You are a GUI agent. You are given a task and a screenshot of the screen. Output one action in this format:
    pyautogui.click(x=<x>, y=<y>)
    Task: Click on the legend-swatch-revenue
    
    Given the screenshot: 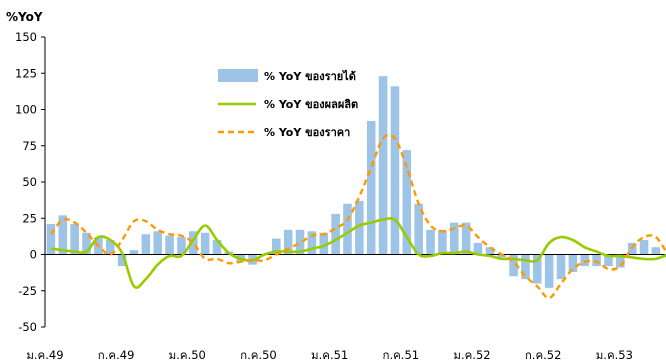 What is the action you would take?
    pyautogui.click(x=238, y=75)
    